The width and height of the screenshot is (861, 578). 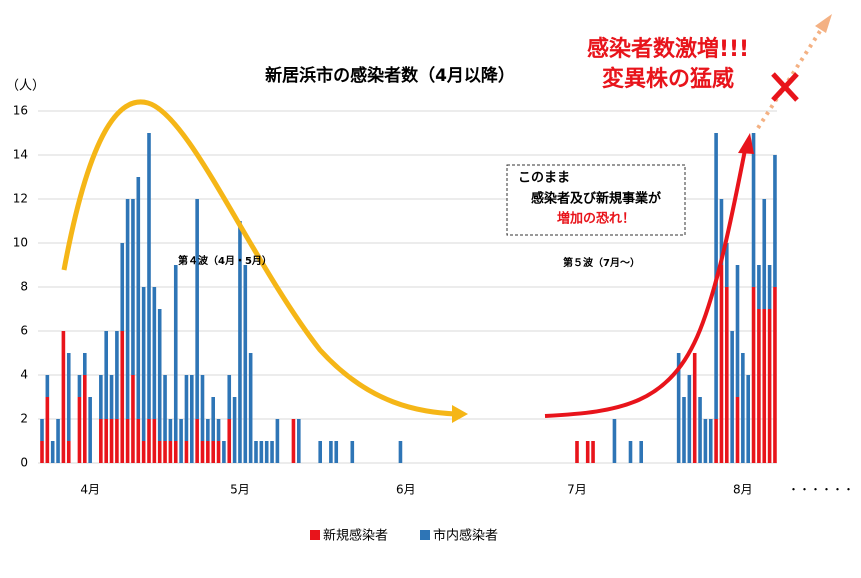 I want to click on wave5-arrow, so click(x=645, y=283).